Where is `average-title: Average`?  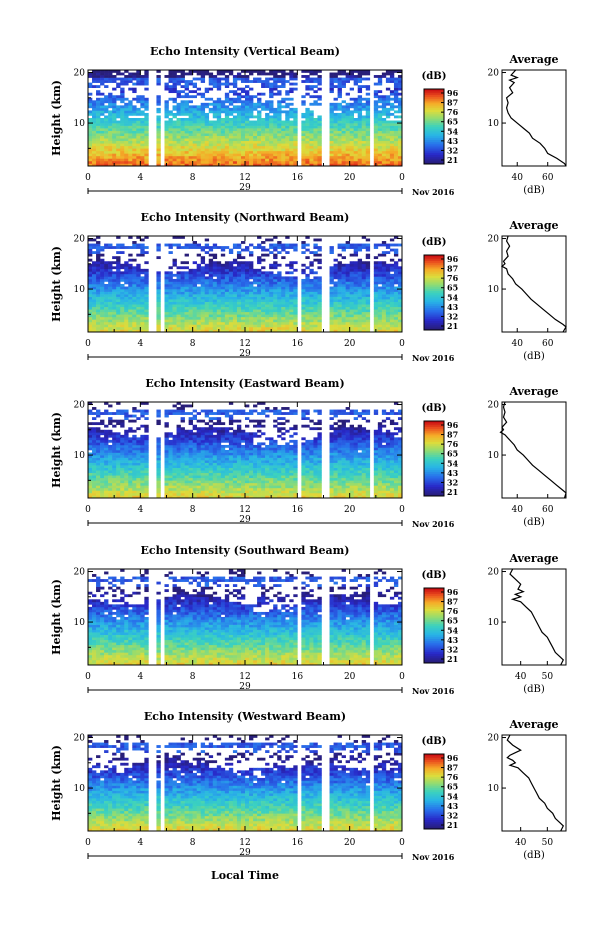 average-title: Average is located at coordinates (533, 225).